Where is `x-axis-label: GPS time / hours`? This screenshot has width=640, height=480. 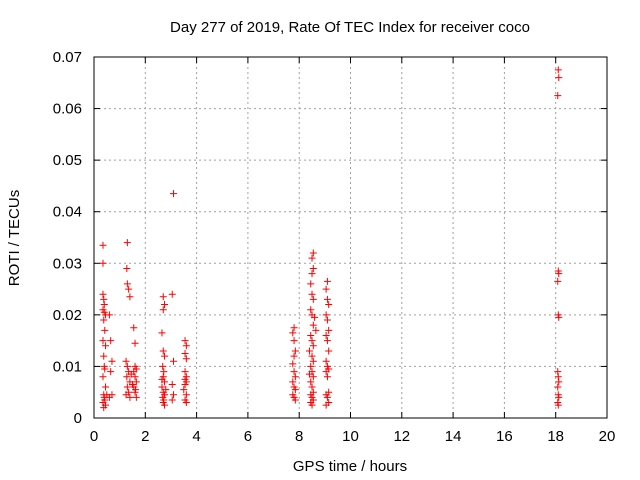
x-axis-label: GPS time / hours is located at coordinates (350, 466).